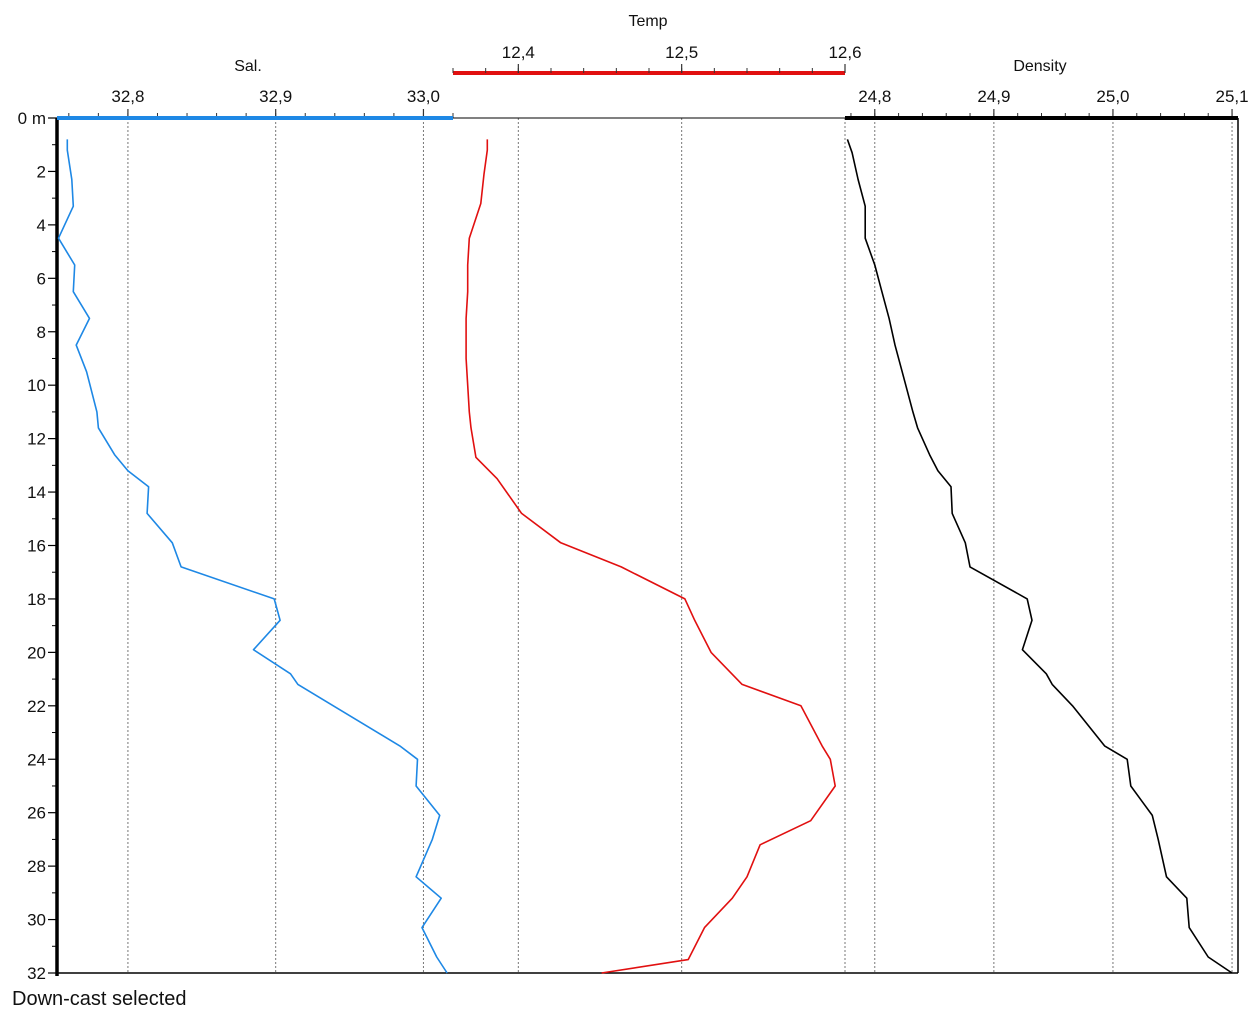  What do you see at coordinates (41, 332) in the screenshot?
I see `depth-tick-label: 8` at bounding box center [41, 332].